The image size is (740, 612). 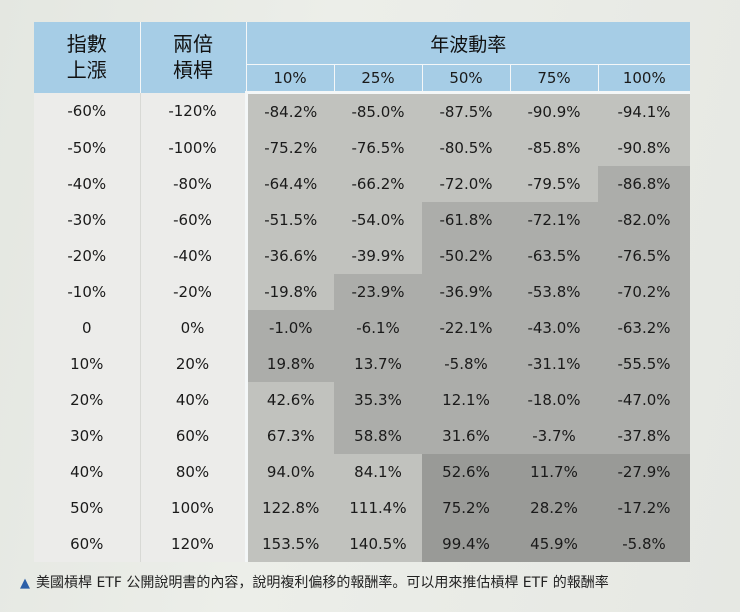 I want to click on return-cell: 153.5%, so click(x=289, y=543).